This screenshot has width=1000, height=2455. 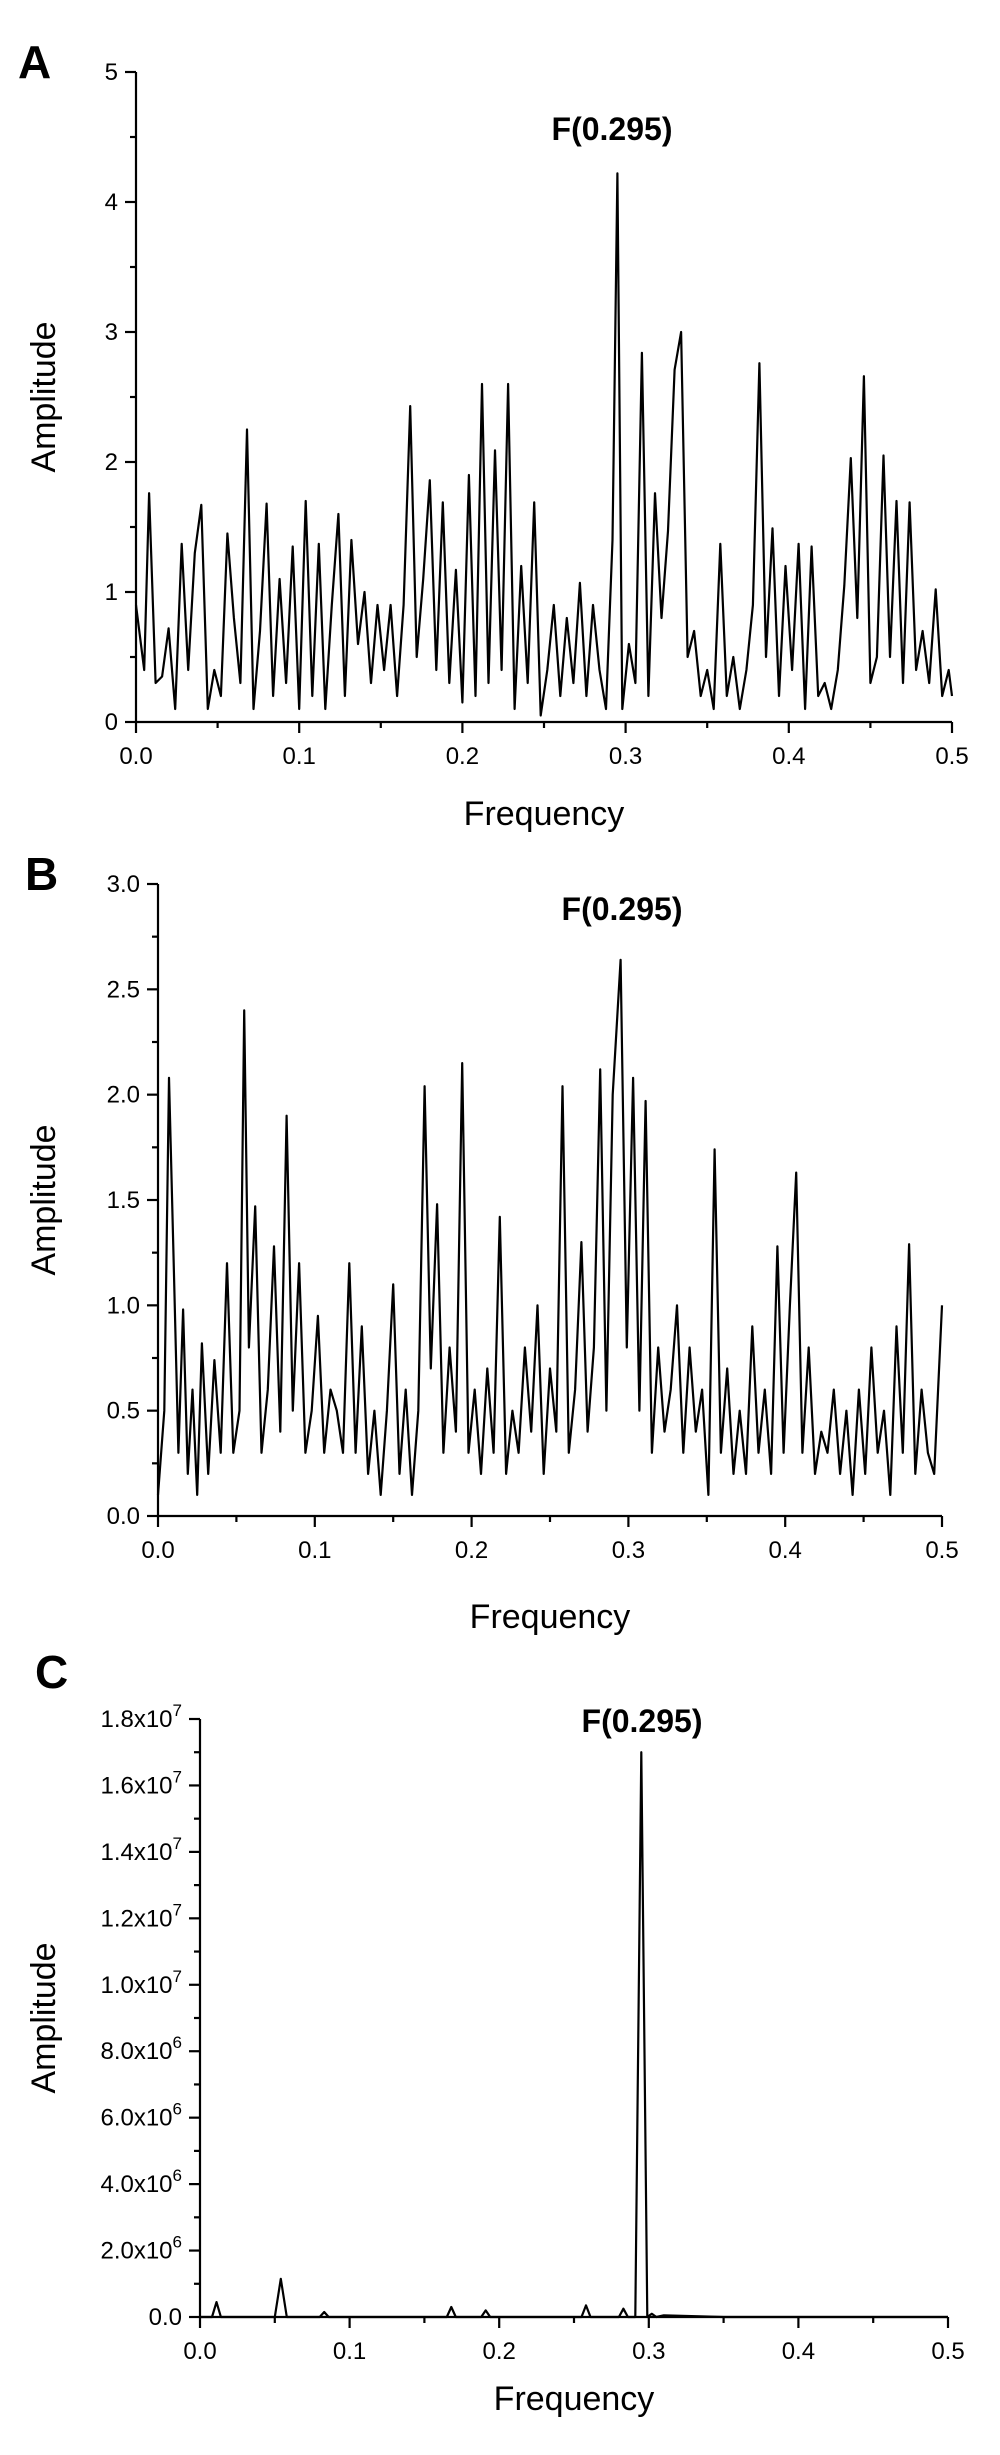 I want to click on x-axis-title-b: Frequency, so click(x=550, y=1617).